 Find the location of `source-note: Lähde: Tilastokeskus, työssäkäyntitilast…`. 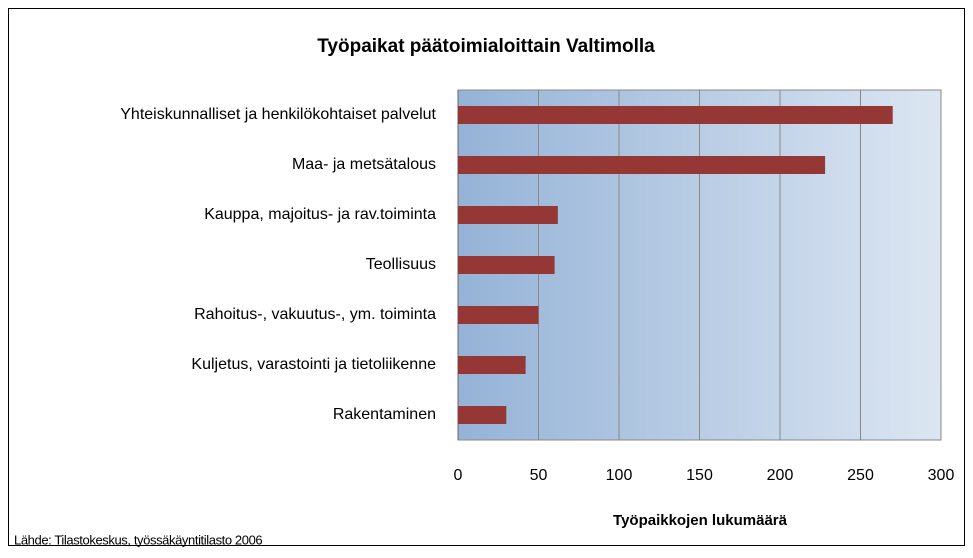

source-note: Lähde: Tilastokeskus, työssäkäyntitilast… is located at coordinates (138, 539).